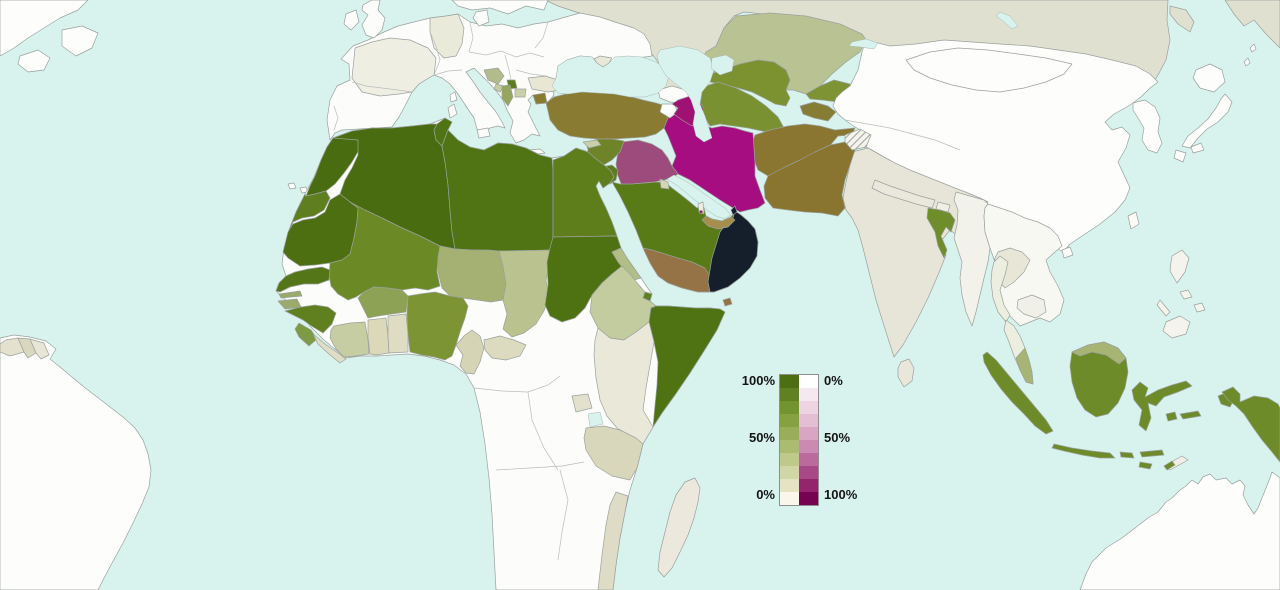  I want to click on lake-aral, so click(722, 65).